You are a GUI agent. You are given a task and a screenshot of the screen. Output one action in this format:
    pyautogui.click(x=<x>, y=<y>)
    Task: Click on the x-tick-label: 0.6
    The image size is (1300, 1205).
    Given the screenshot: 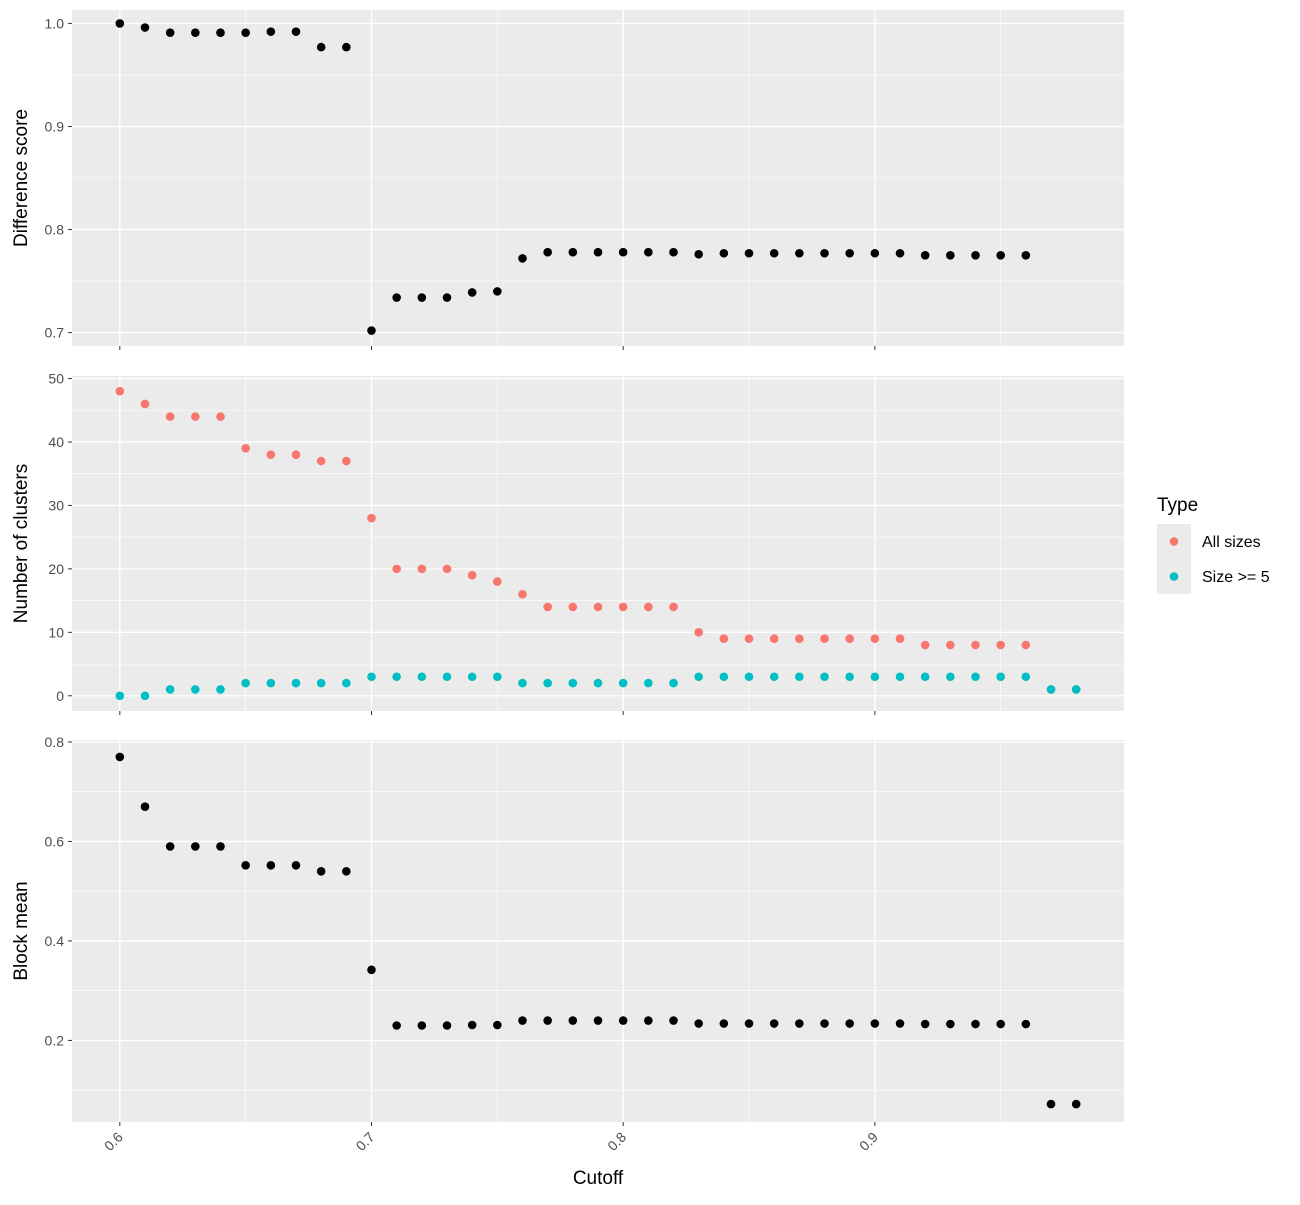 What is the action you would take?
    pyautogui.click(x=113, y=1141)
    